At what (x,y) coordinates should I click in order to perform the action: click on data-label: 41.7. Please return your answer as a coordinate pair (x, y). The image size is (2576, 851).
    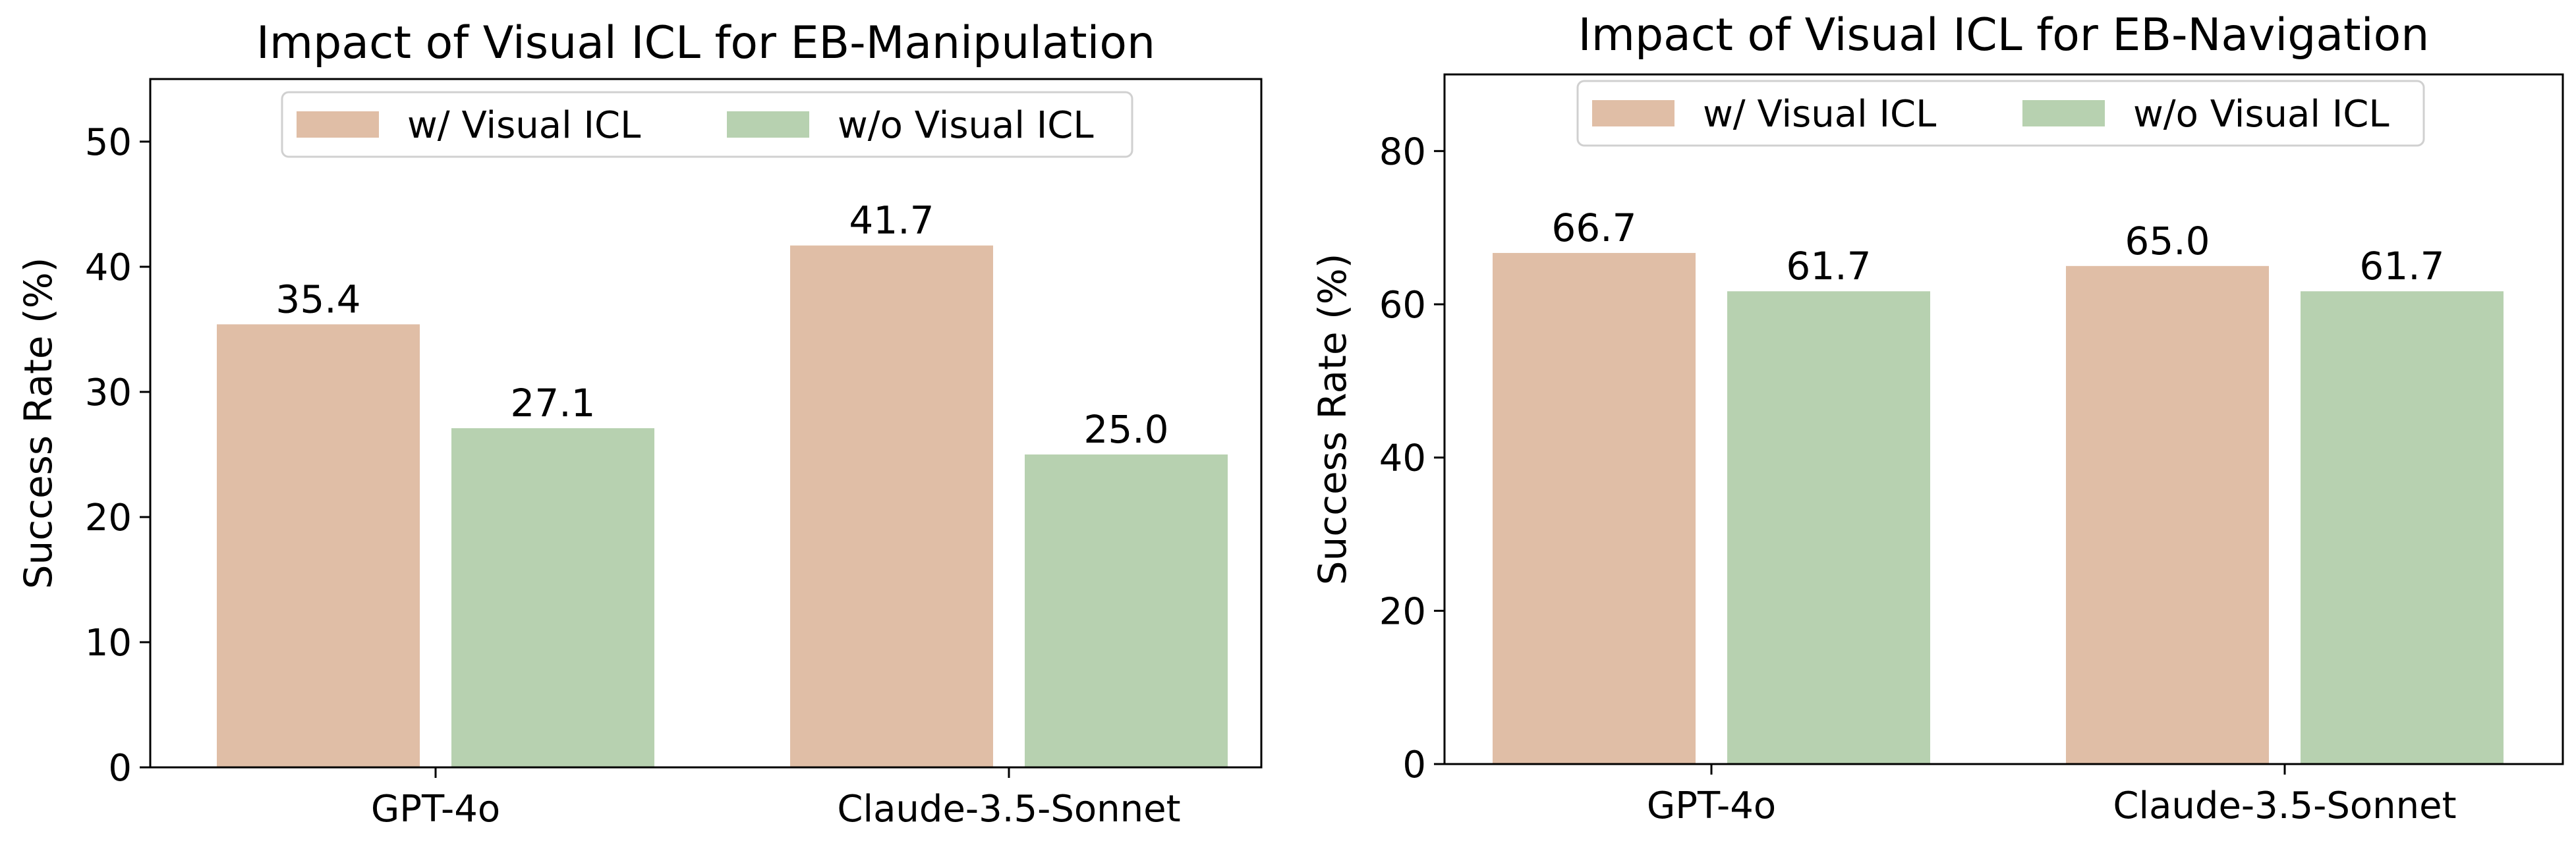
    Looking at the image, I should click on (892, 220).